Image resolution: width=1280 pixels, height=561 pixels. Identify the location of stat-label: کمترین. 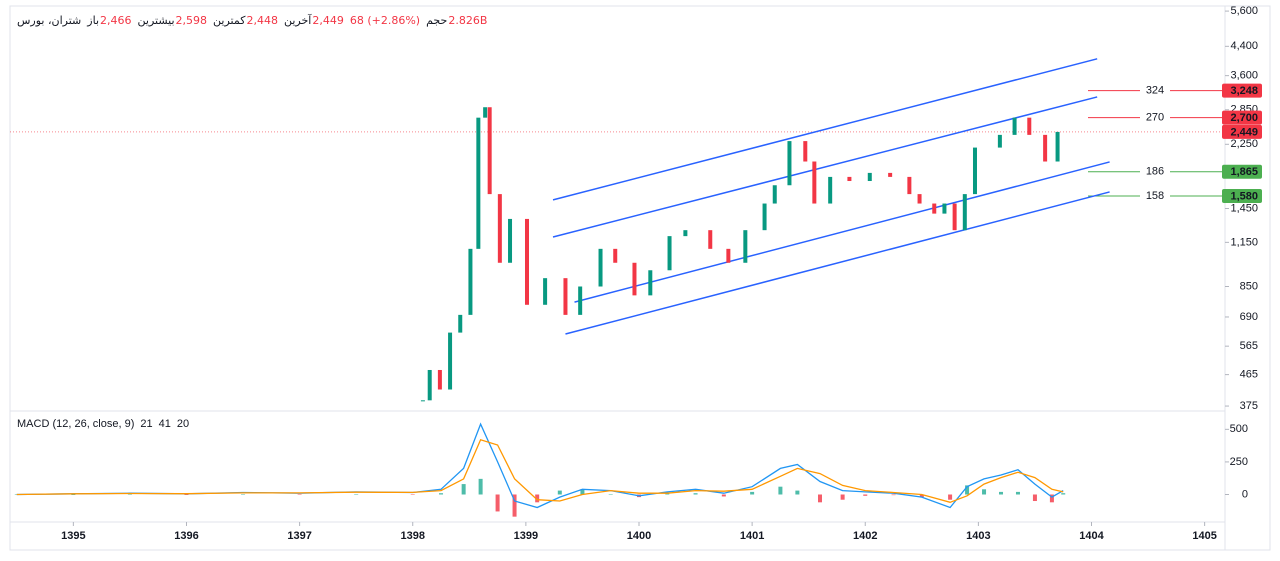
(229, 20).